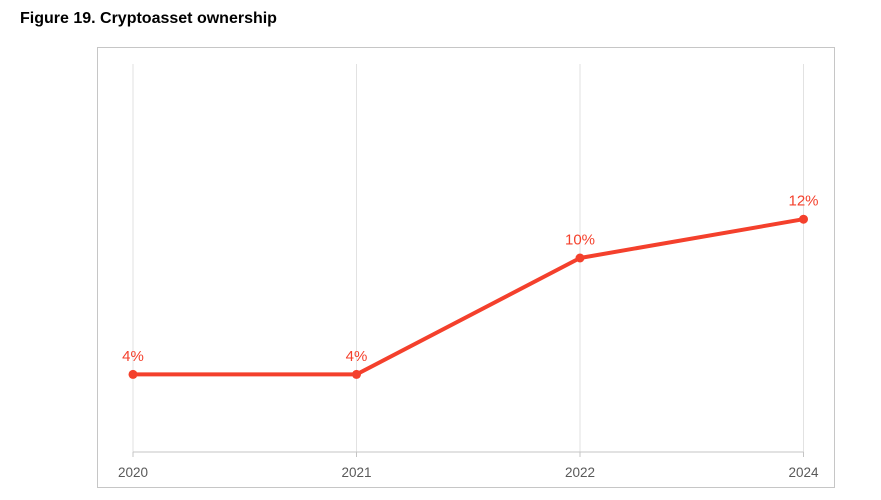  What do you see at coordinates (803, 201) in the screenshot?
I see `data-point-label: 12%` at bounding box center [803, 201].